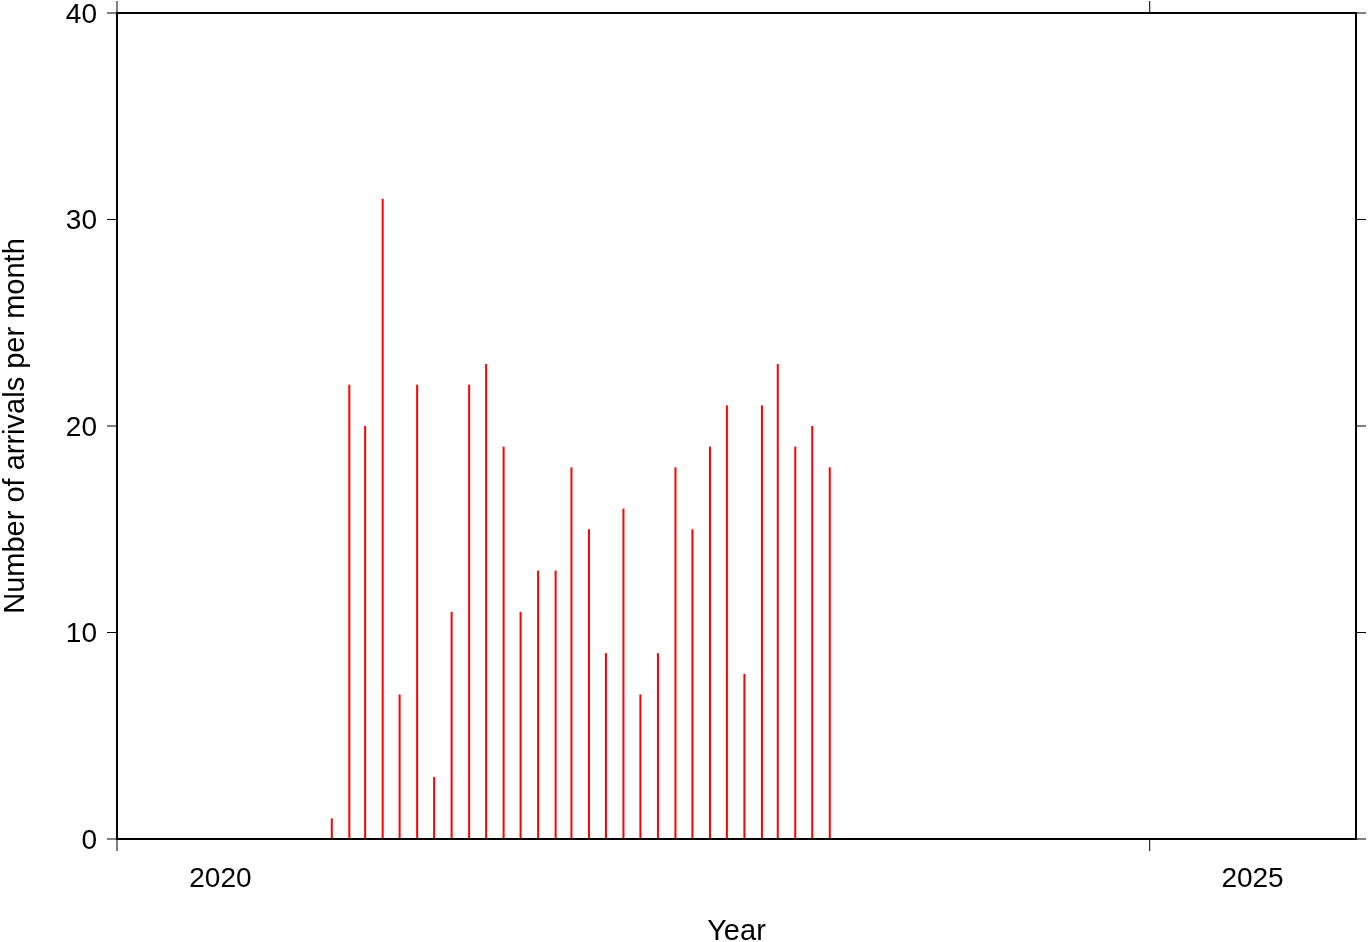 The image size is (1369, 942). What do you see at coordinates (737, 928) in the screenshot?
I see `x-axis-title: Year` at bounding box center [737, 928].